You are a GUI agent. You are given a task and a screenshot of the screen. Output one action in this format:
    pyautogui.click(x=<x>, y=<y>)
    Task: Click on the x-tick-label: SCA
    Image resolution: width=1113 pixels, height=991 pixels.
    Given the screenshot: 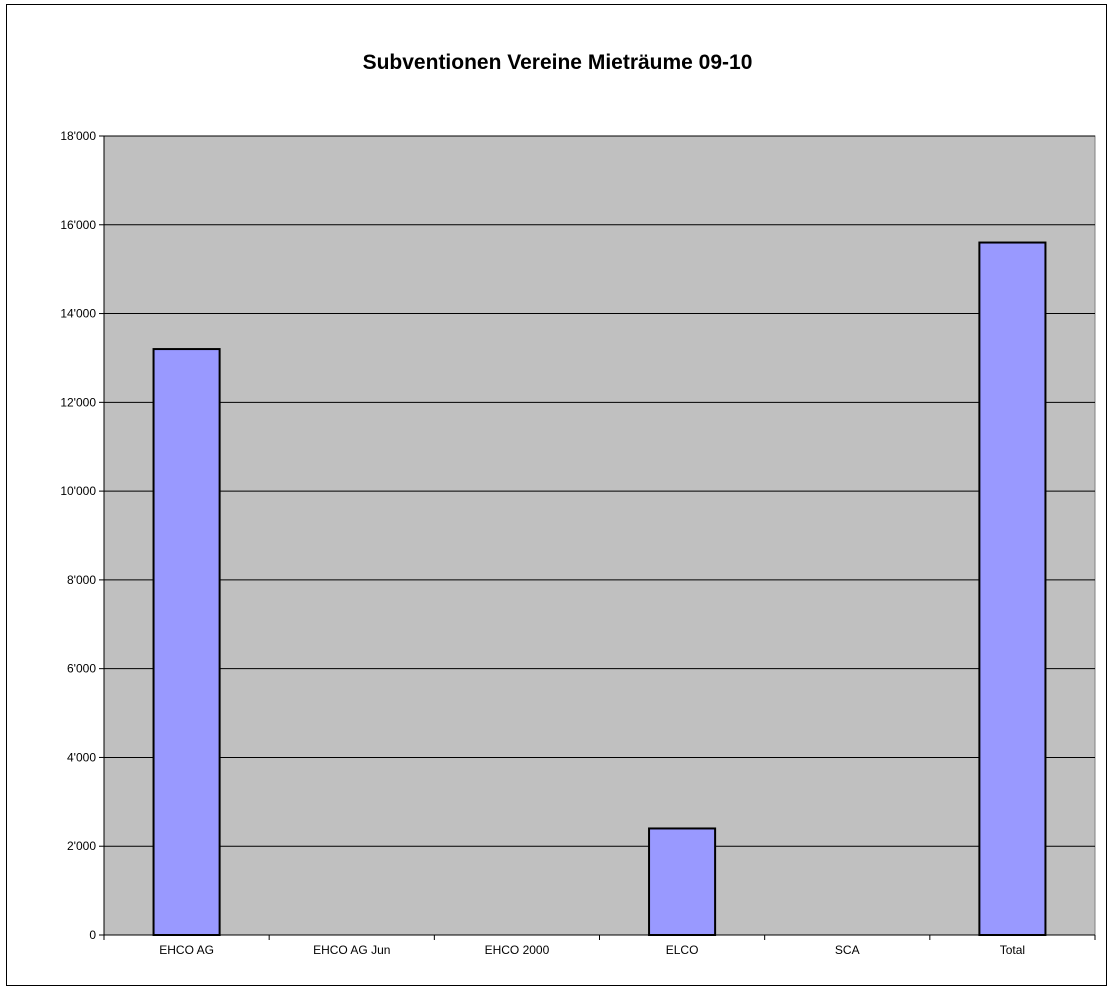 What is the action you would take?
    pyautogui.click(x=847, y=950)
    